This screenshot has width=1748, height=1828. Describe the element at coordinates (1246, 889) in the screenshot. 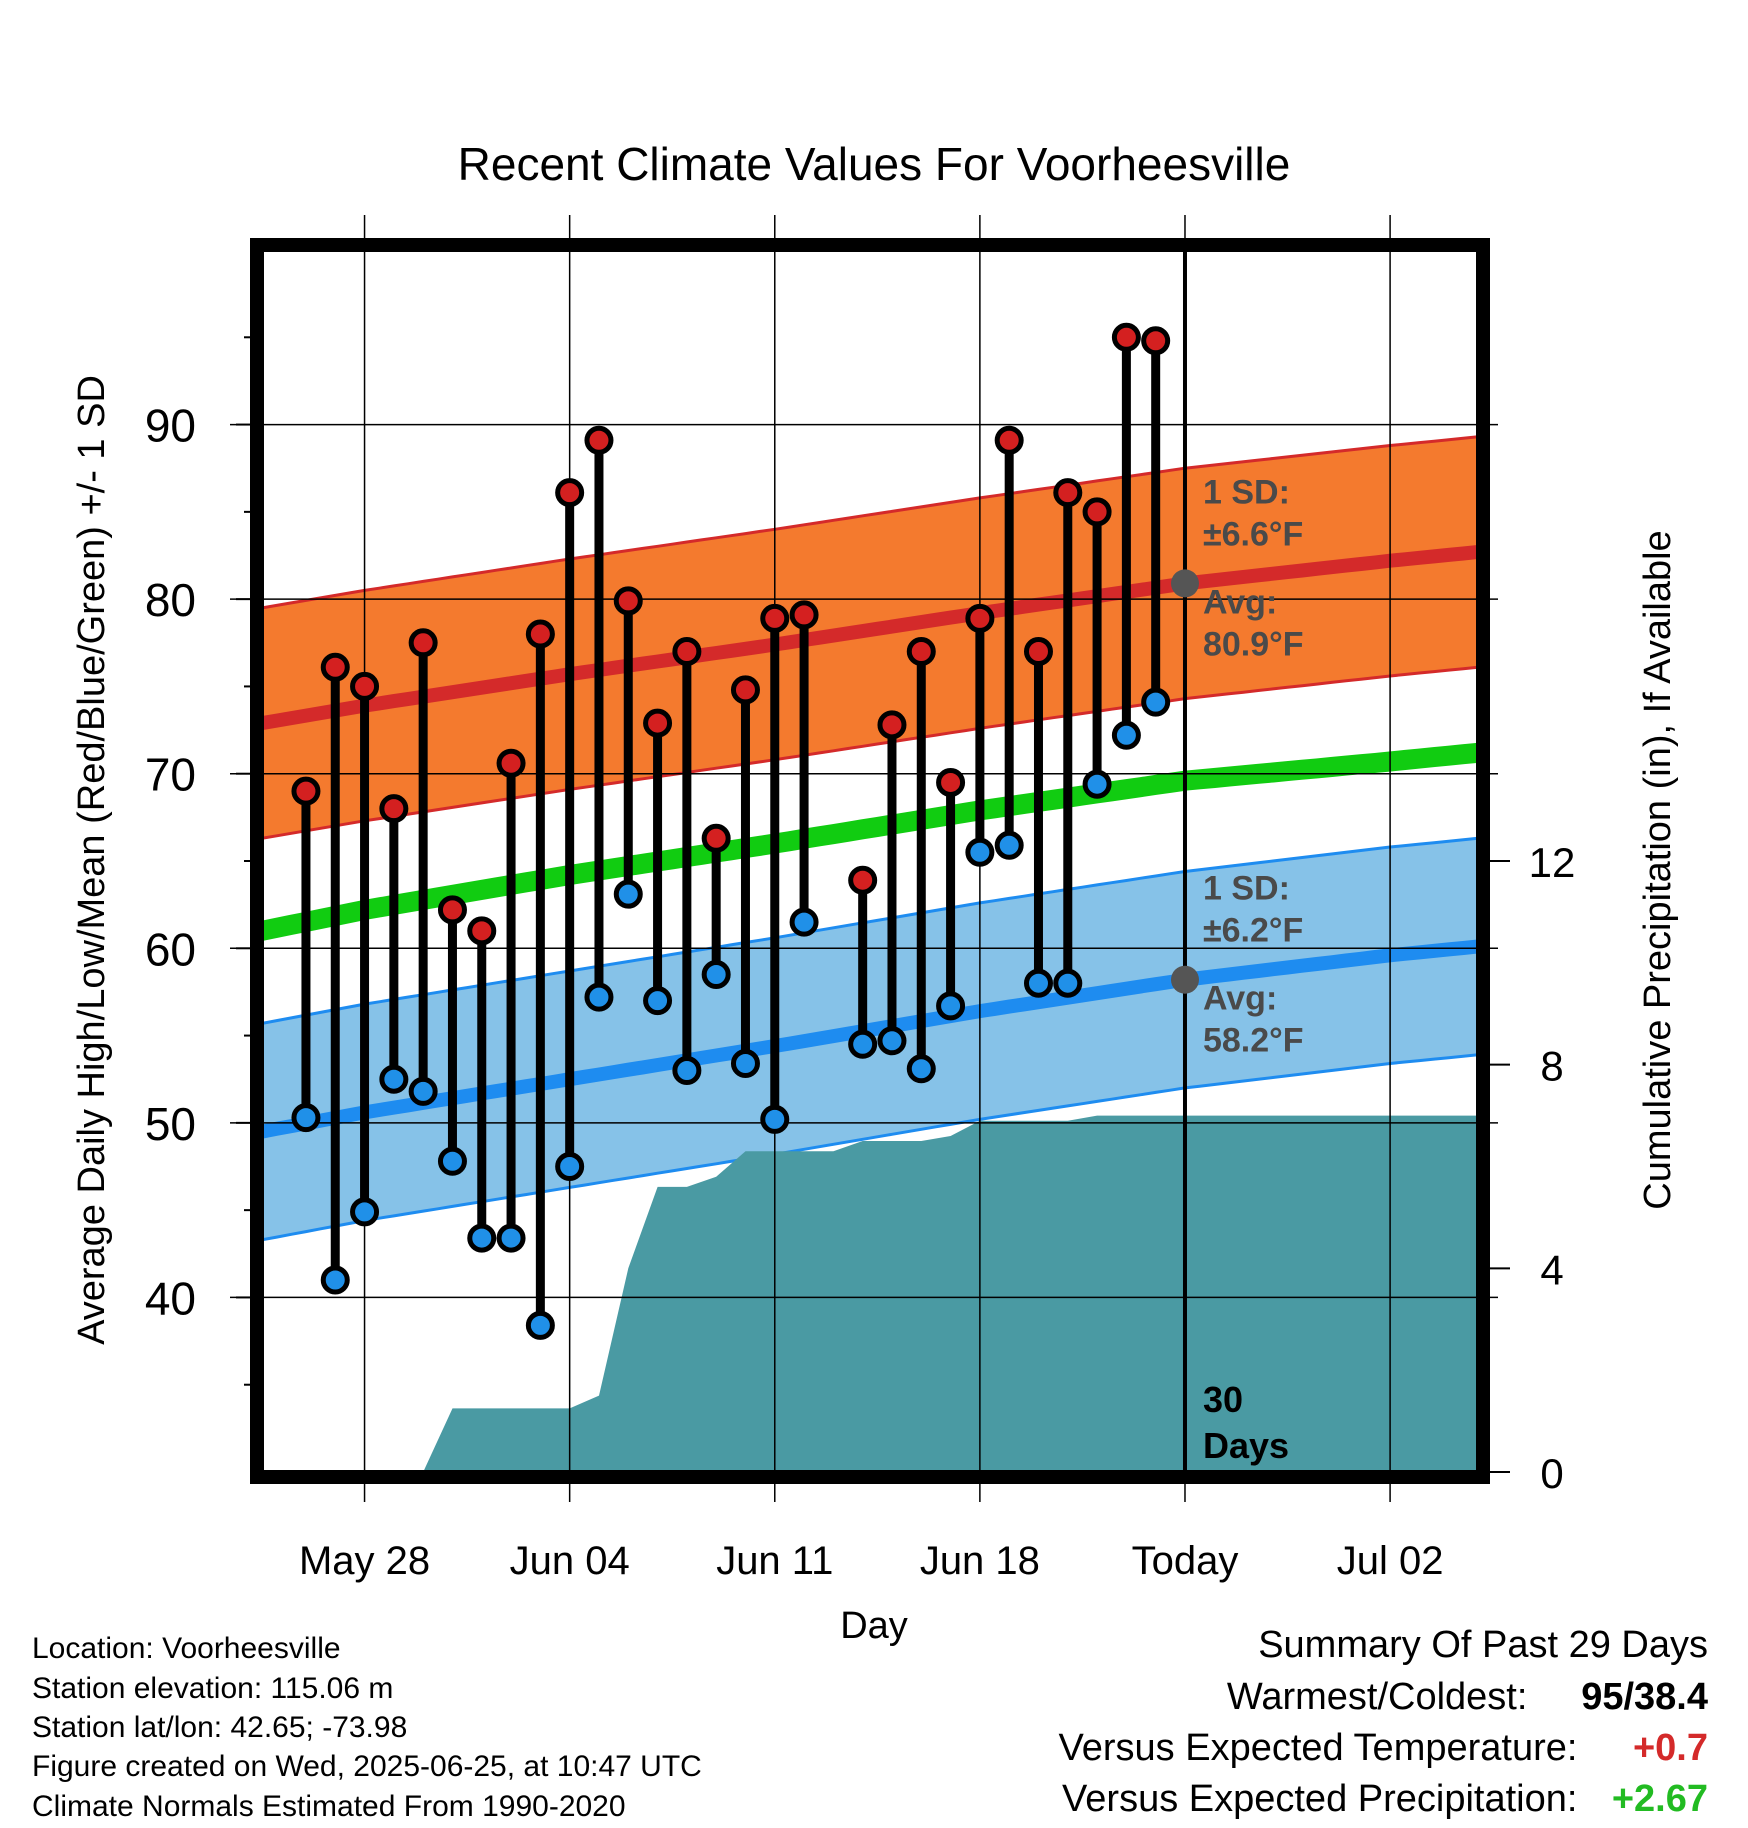

I see `low-sd-label: 1 SD:` at that location.